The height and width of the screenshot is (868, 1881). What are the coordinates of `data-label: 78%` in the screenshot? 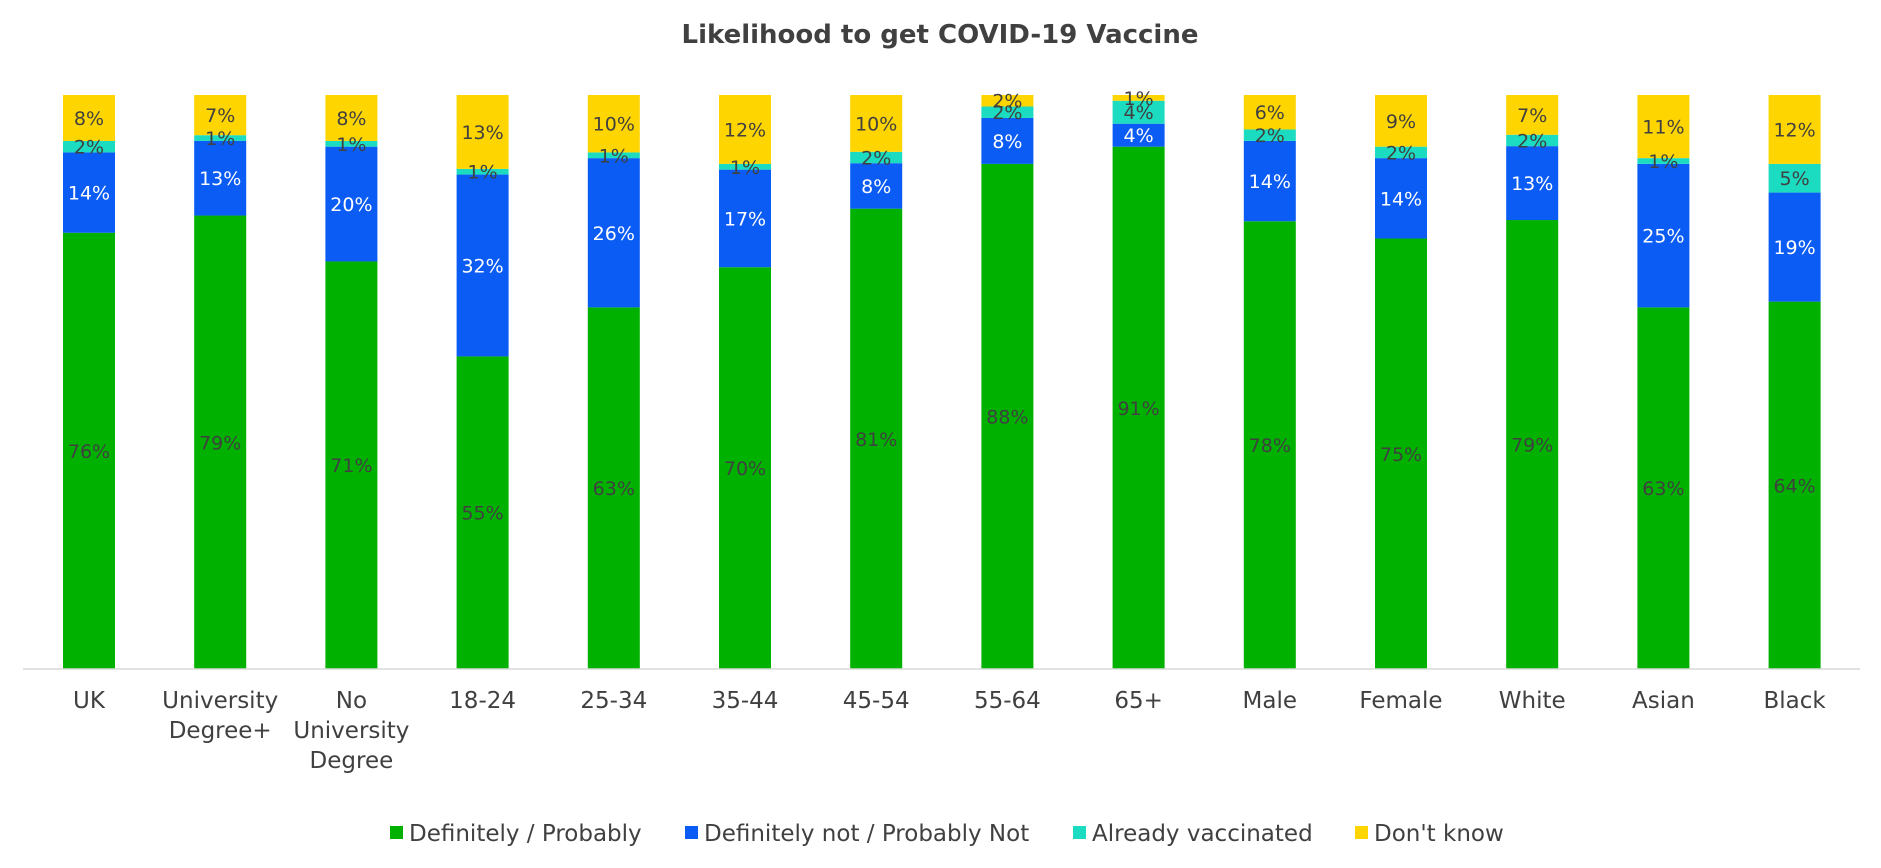 It's located at (1270, 446).